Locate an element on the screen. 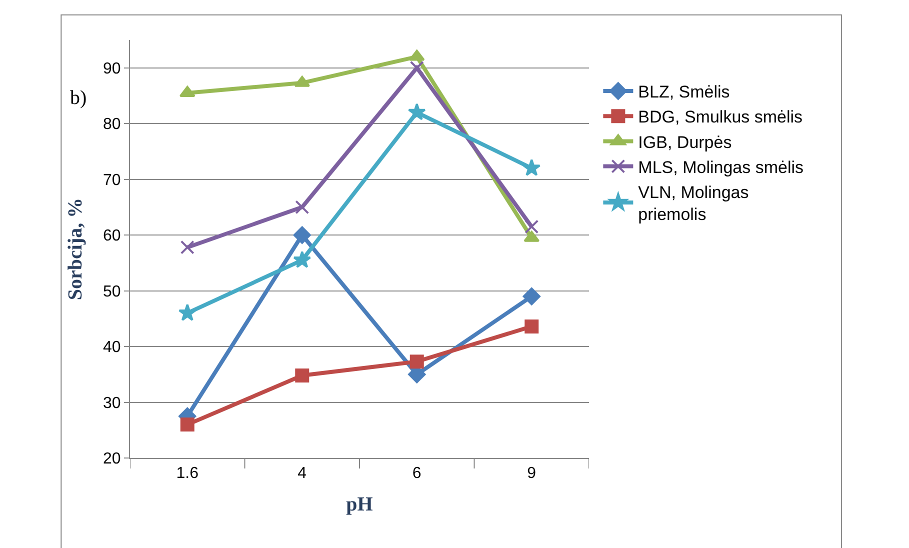 The height and width of the screenshot is (548, 909). y-tick-label: 80 is located at coordinates (112, 125).